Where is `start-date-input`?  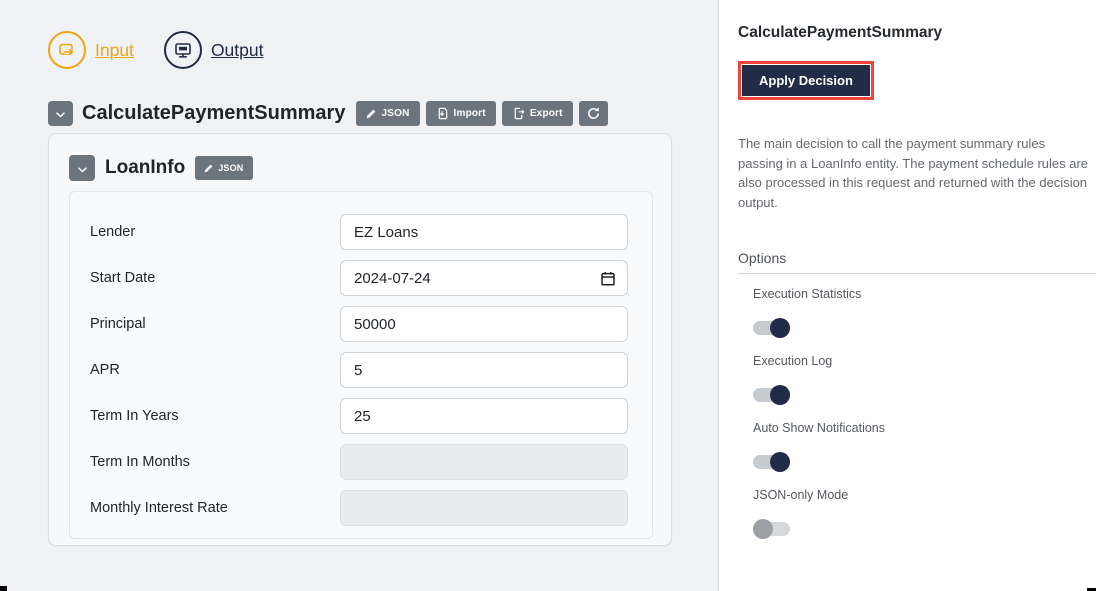
start-date-input is located at coordinates (484, 278).